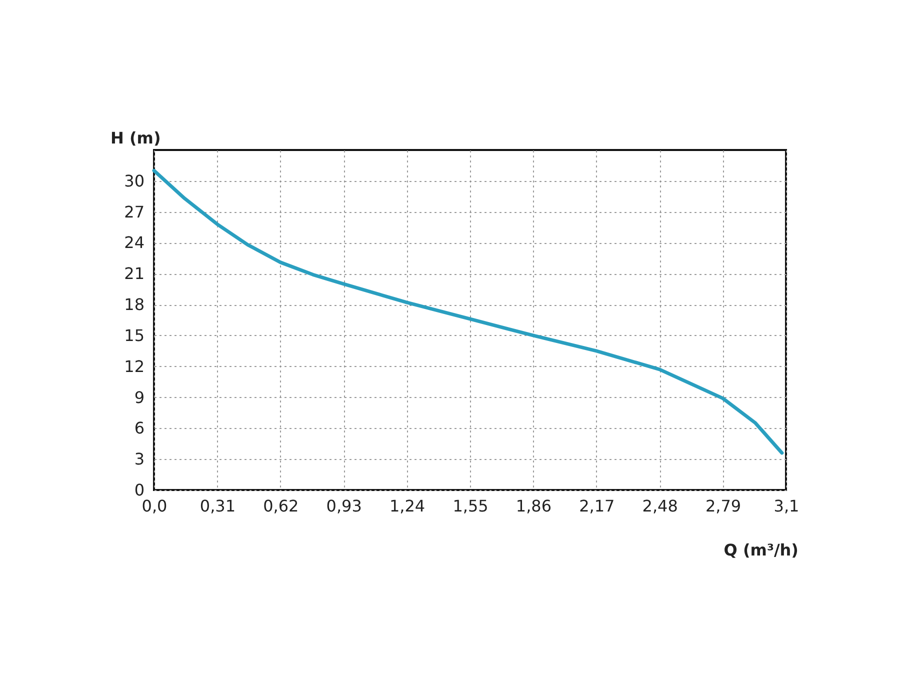 This screenshot has width=900, height=675. What do you see at coordinates (723, 506) in the screenshot?
I see `x-tick-label: 2,79` at bounding box center [723, 506].